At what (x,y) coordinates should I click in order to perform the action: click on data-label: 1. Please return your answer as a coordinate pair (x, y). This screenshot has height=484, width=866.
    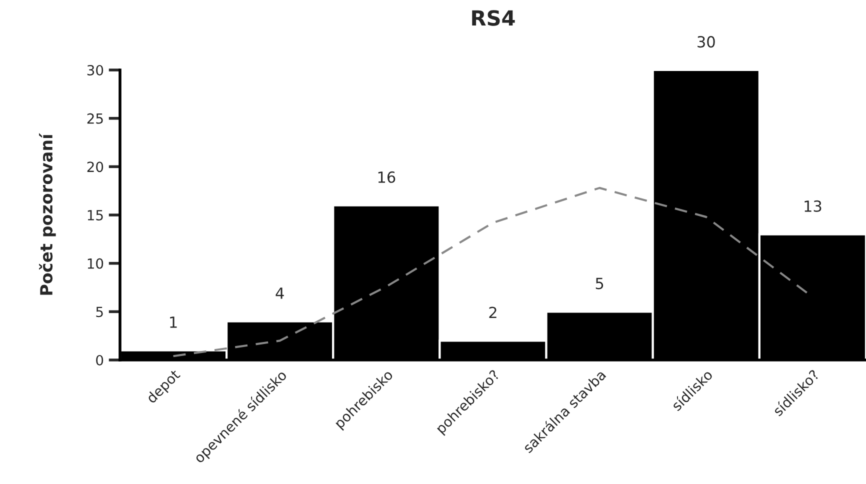
    Looking at the image, I should click on (173, 322).